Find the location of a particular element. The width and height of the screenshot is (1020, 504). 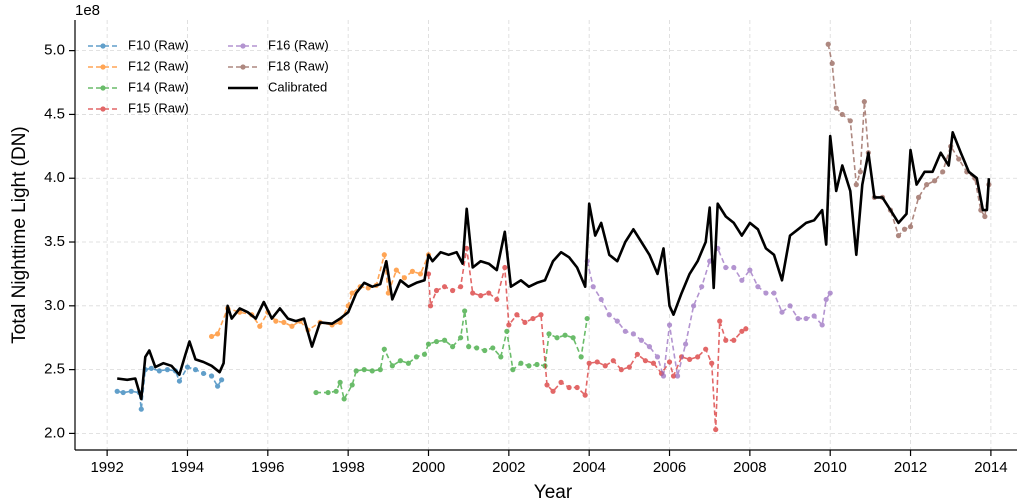

y-axis-title: Total Nighttime Light (DN) is located at coordinates (19, 235).